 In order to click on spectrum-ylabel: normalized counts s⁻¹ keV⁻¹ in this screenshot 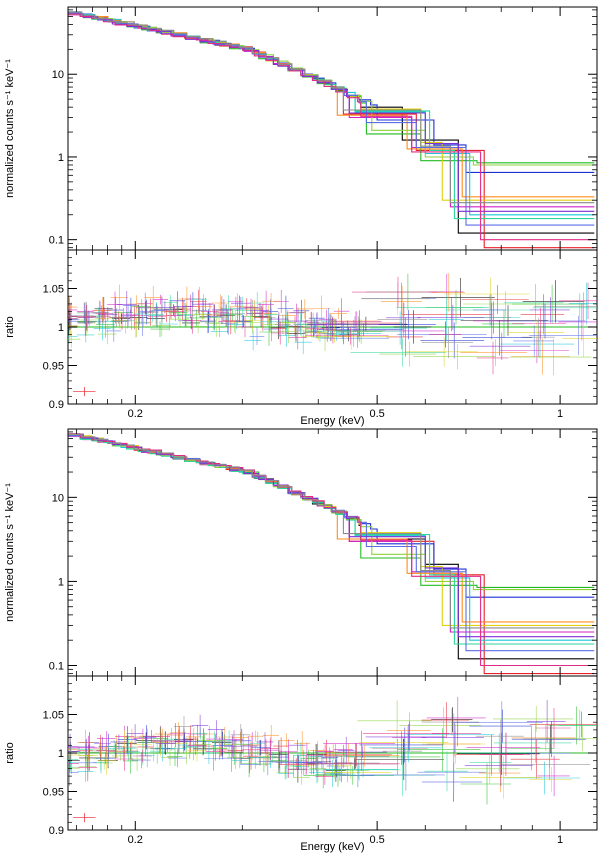, I will do `click(10, 552)`.